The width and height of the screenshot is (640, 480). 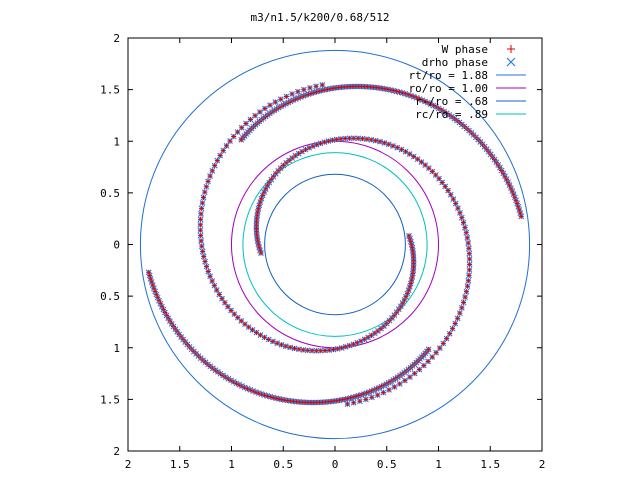 What do you see at coordinates (116, 451) in the screenshot?
I see `y-tick-label: 2` at bounding box center [116, 451].